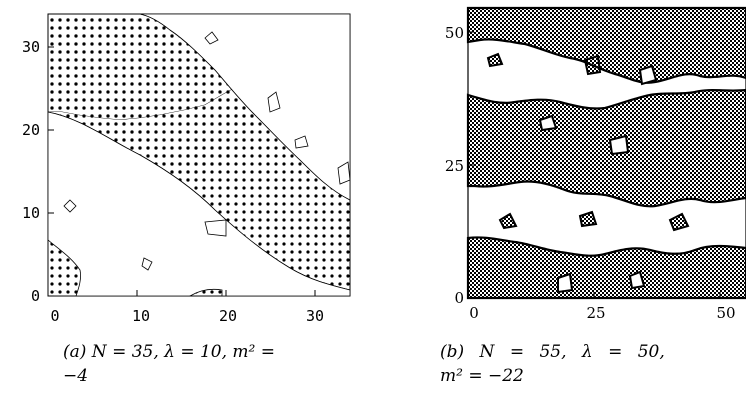 The height and width of the screenshot is (396, 746). Describe the element at coordinates (228, 316) in the screenshot. I see `x-tick-label: 20` at that location.